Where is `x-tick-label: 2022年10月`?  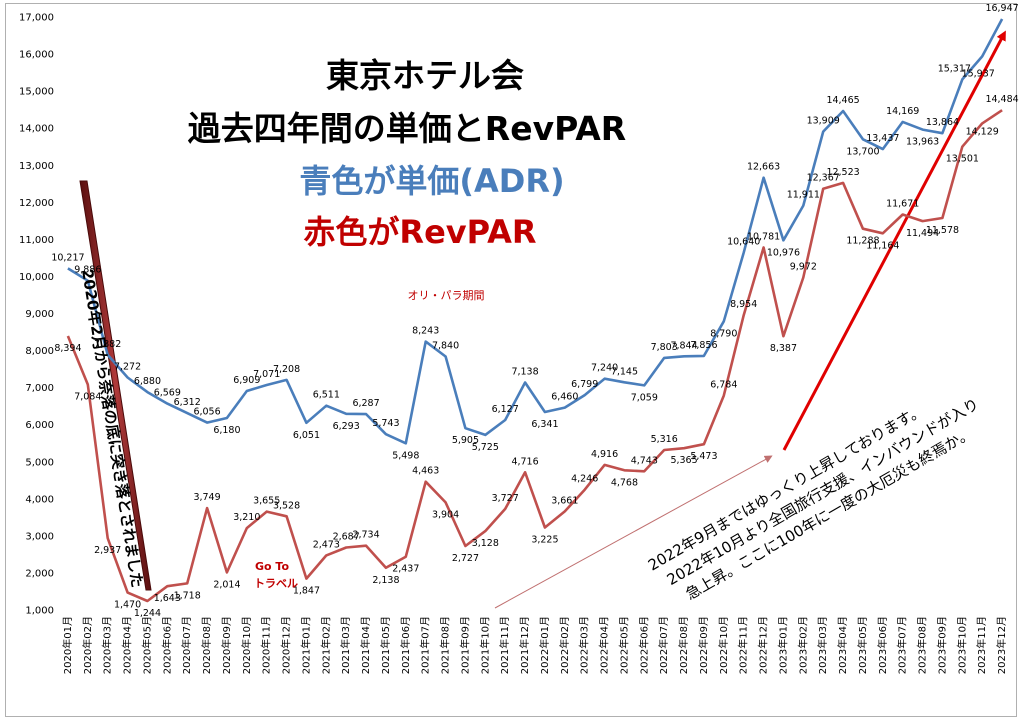 x-tick-label: 2022年10月 is located at coordinates (723, 645).